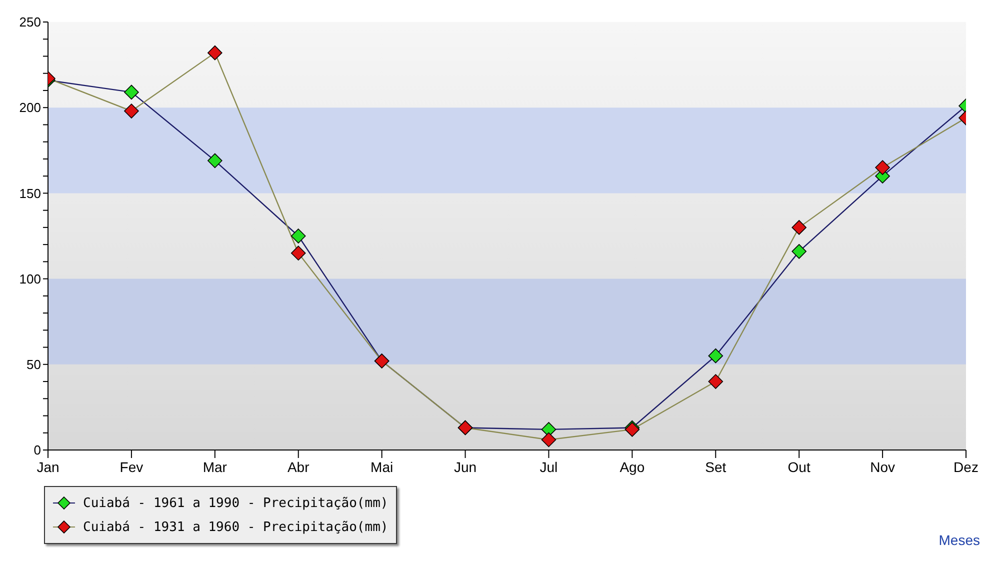 This screenshot has width=994, height=570. What do you see at coordinates (632, 466) in the screenshot?
I see `x-tick-label: Ago` at bounding box center [632, 466].